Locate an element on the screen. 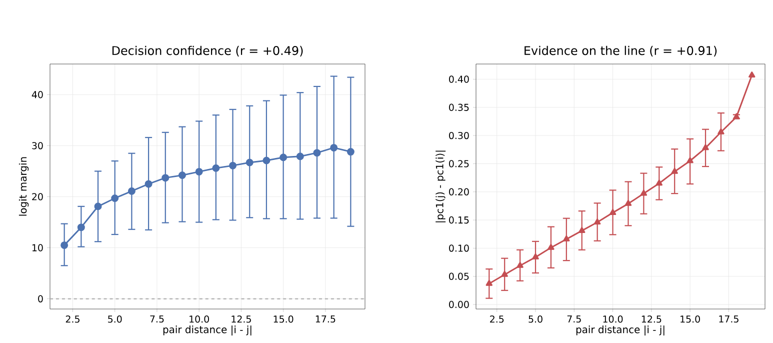  y-tick-label: 0.40 is located at coordinates (459, 79).